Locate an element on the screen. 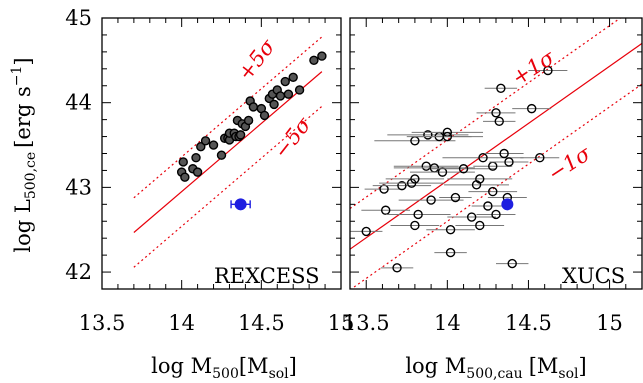  left-x-axis-label: log M500[Msol] is located at coordinates (224, 368).